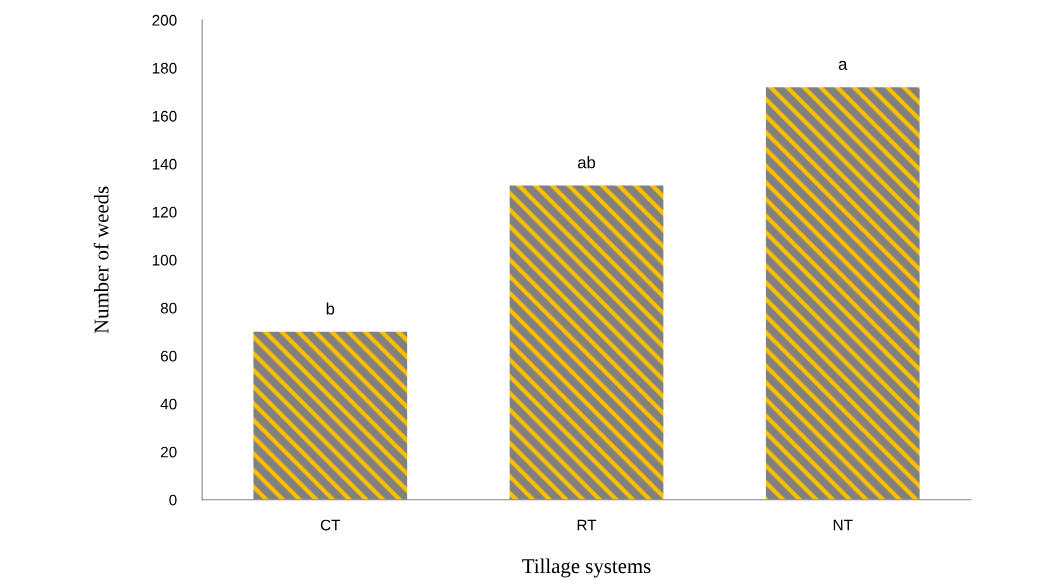  What do you see at coordinates (168, 404) in the screenshot?
I see `y-tick-label: 40` at bounding box center [168, 404].